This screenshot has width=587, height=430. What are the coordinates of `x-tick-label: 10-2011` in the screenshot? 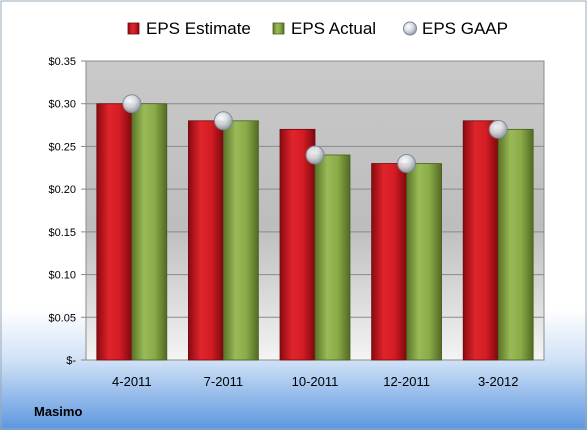 It's located at (315, 381).